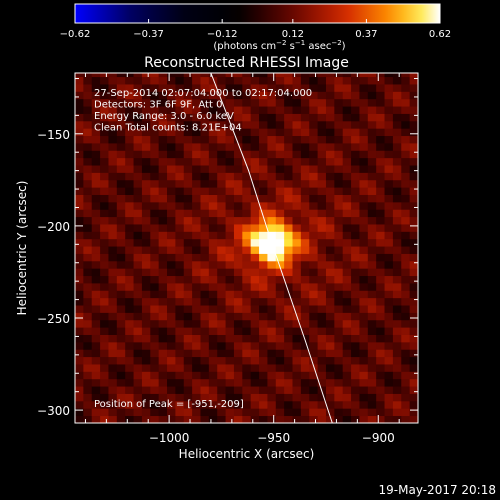 The height and width of the screenshot is (500, 500). What do you see at coordinates (300, 43) in the screenshot?
I see `unit-exponent: −1` at bounding box center [300, 43].